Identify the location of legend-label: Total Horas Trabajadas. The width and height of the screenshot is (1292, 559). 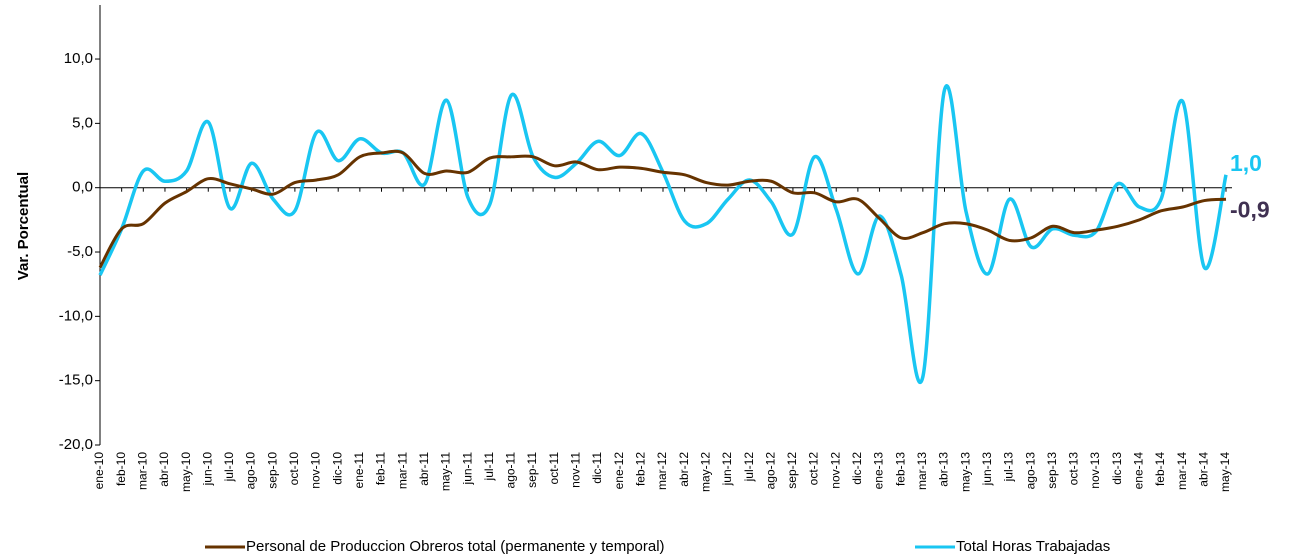
(1033, 546).